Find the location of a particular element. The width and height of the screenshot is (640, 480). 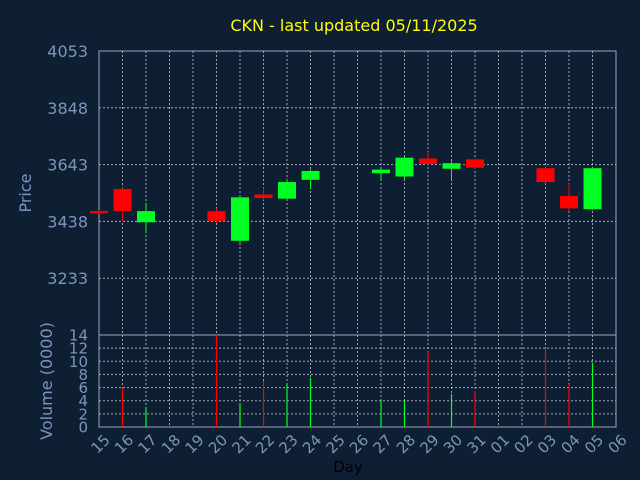

price-tick-label: 3848 is located at coordinates (67, 108).